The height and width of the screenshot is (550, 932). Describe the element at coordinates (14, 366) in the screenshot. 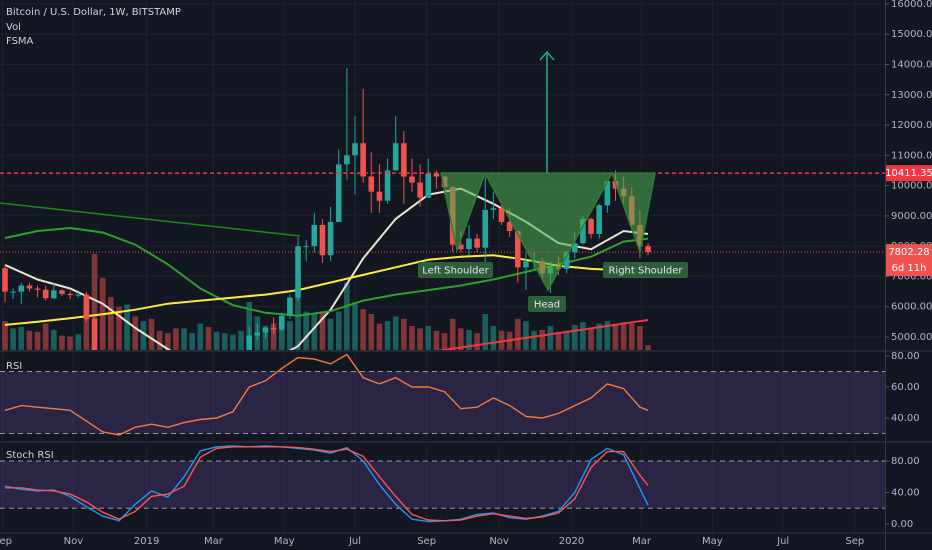

I see `pane-title: RSI` at that location.